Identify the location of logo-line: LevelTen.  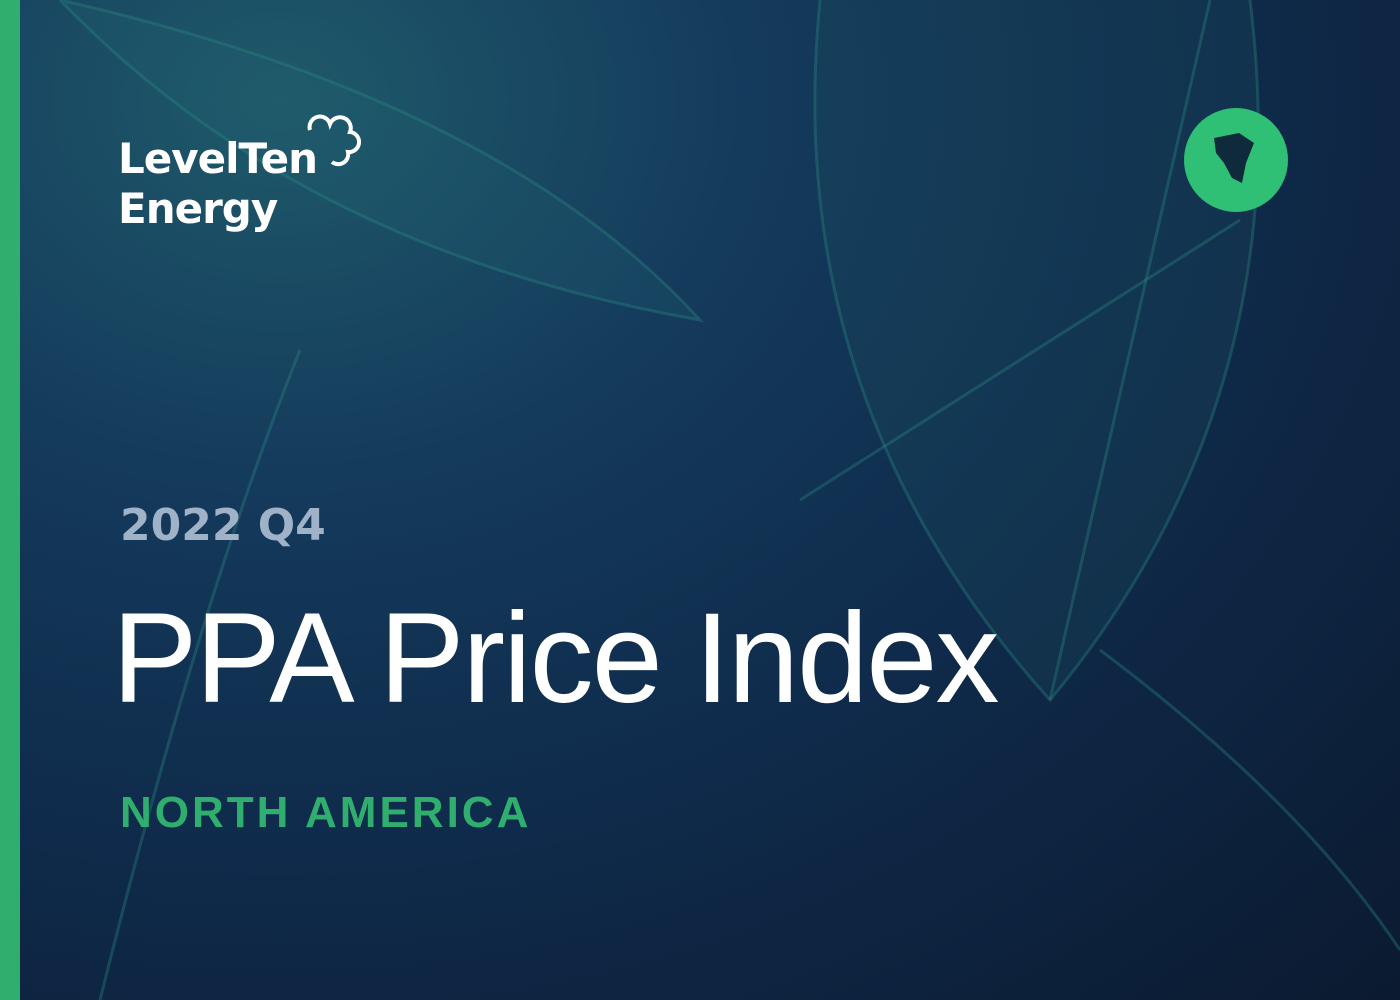
(218, 158).